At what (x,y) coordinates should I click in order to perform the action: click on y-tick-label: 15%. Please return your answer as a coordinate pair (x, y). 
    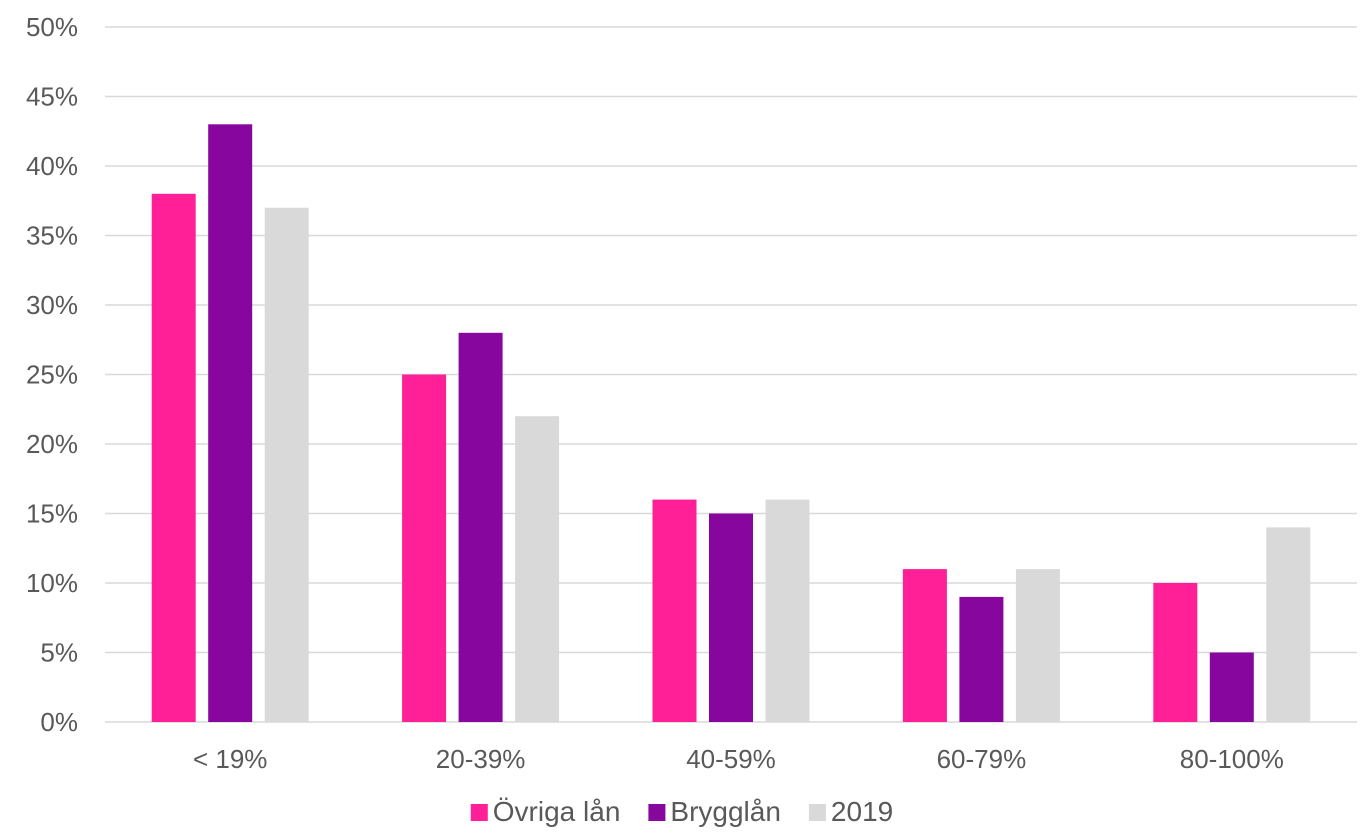
    Looking at the image, I should click on (52, 514).